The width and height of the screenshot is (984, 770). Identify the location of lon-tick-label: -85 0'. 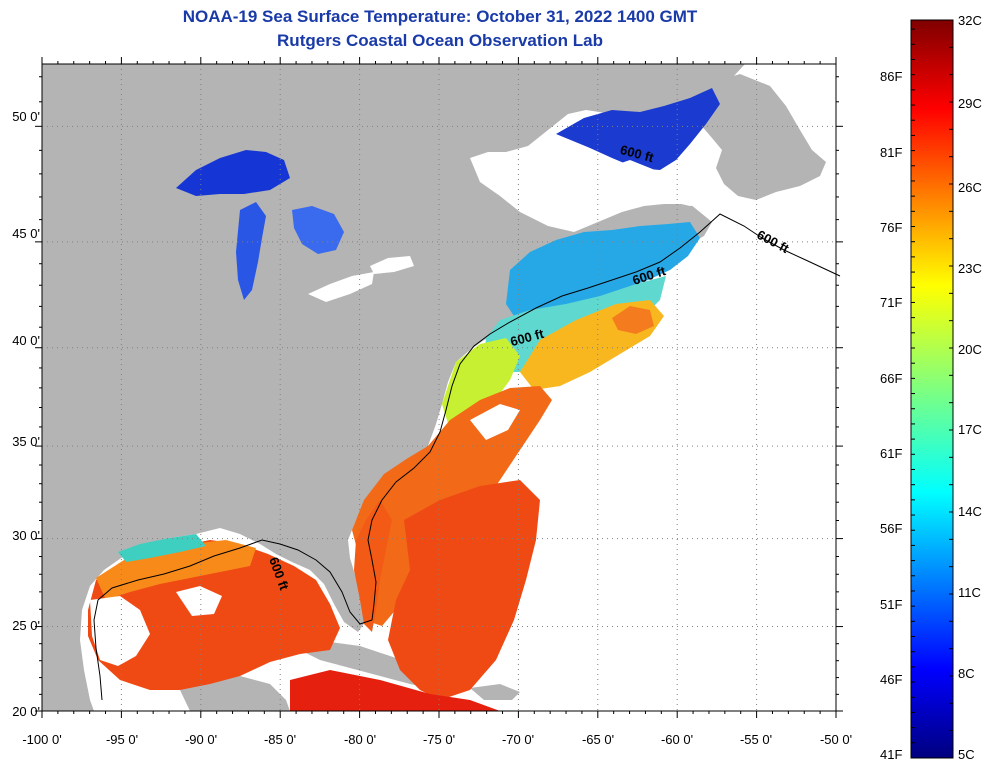
(280, 739).